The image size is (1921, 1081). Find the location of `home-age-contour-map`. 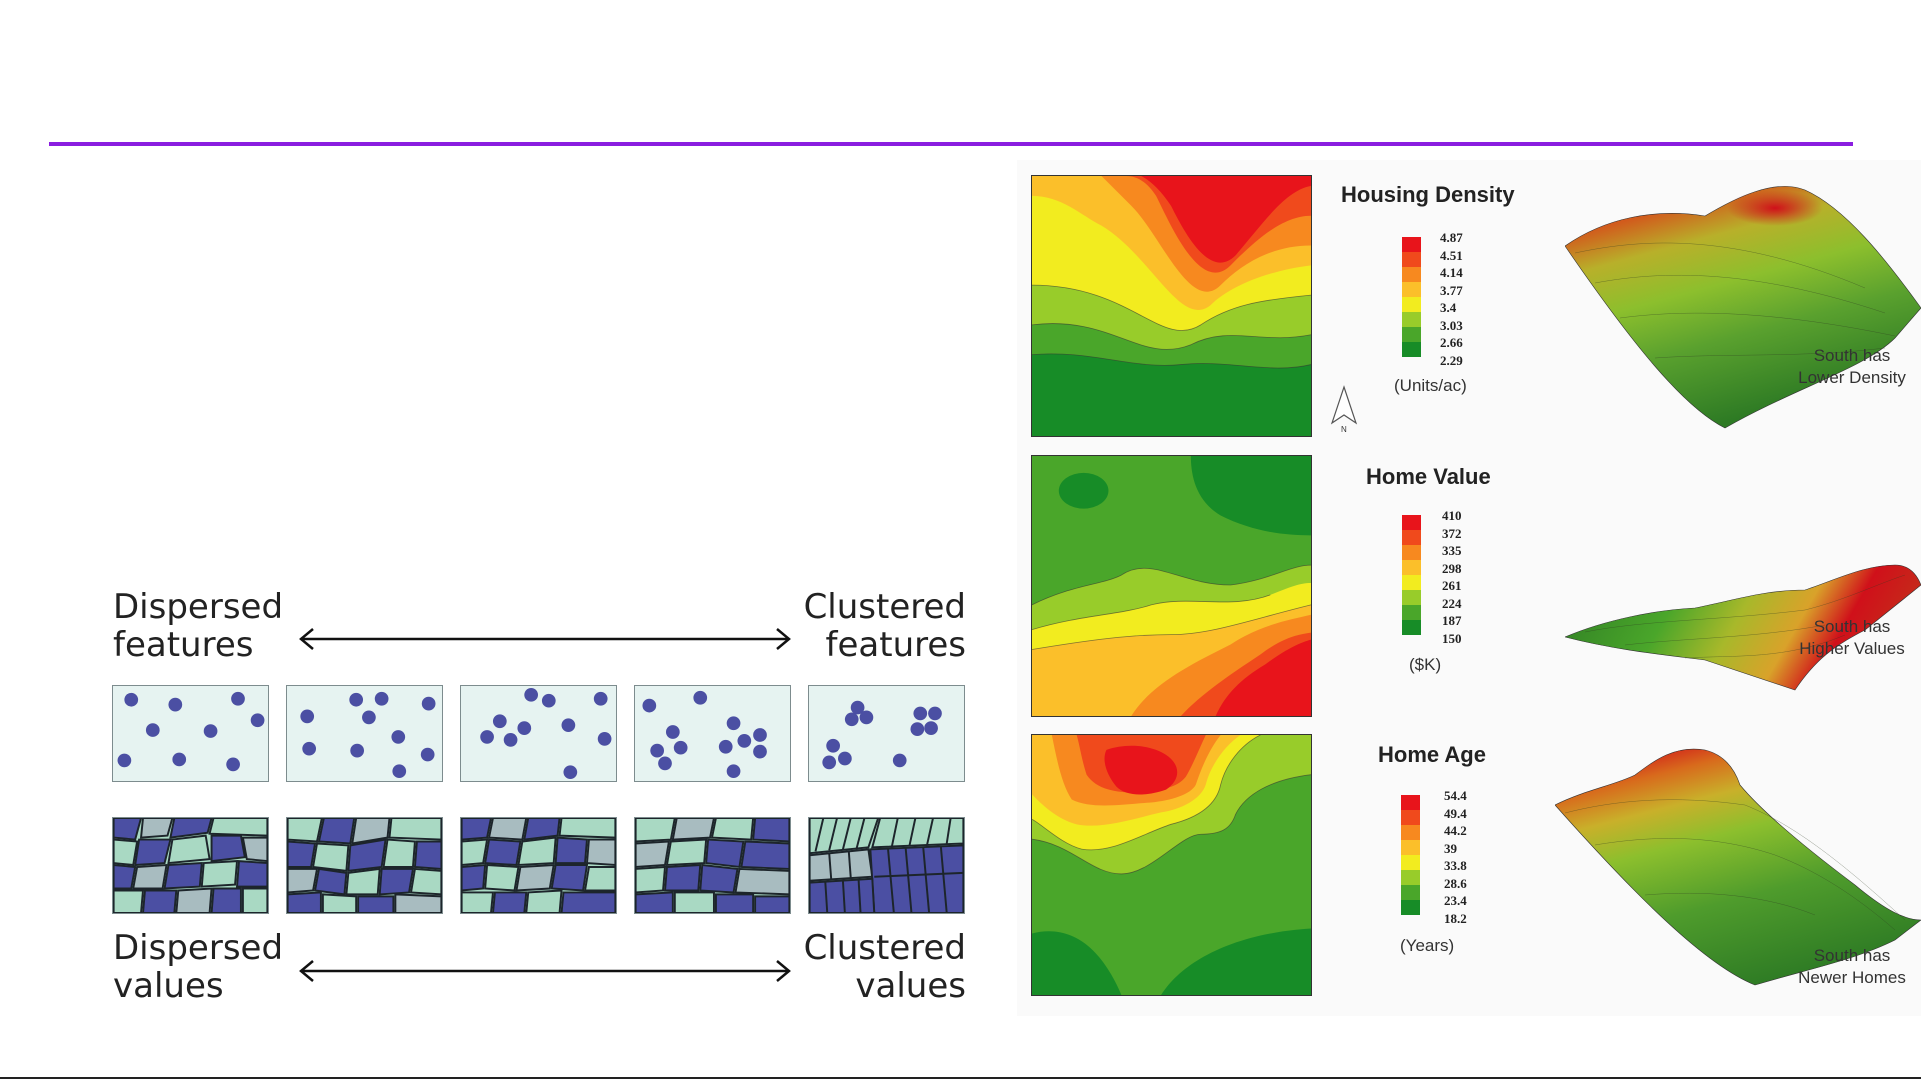

home-age-contour-map is located at coordinates (1171, 865).